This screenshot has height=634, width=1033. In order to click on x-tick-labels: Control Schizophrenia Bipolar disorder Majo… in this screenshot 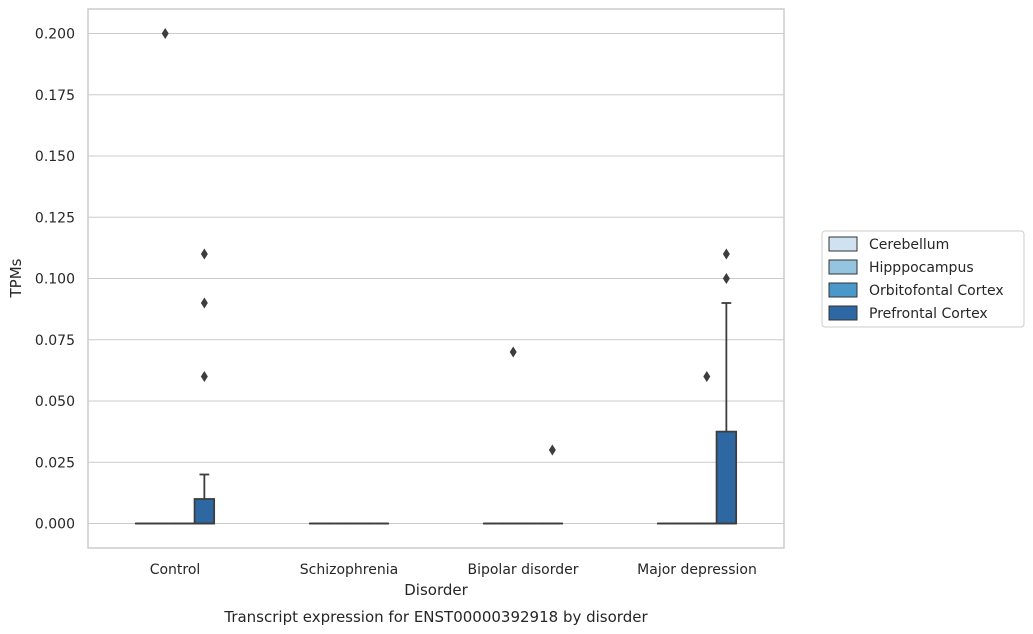, I will do `click(453, 570)`.